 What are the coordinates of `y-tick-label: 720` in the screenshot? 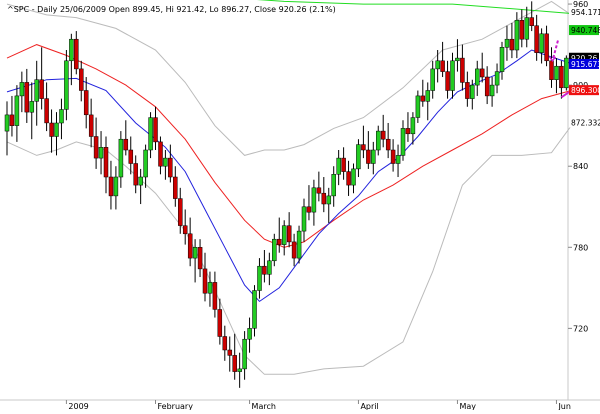 It's located at (580, 328).